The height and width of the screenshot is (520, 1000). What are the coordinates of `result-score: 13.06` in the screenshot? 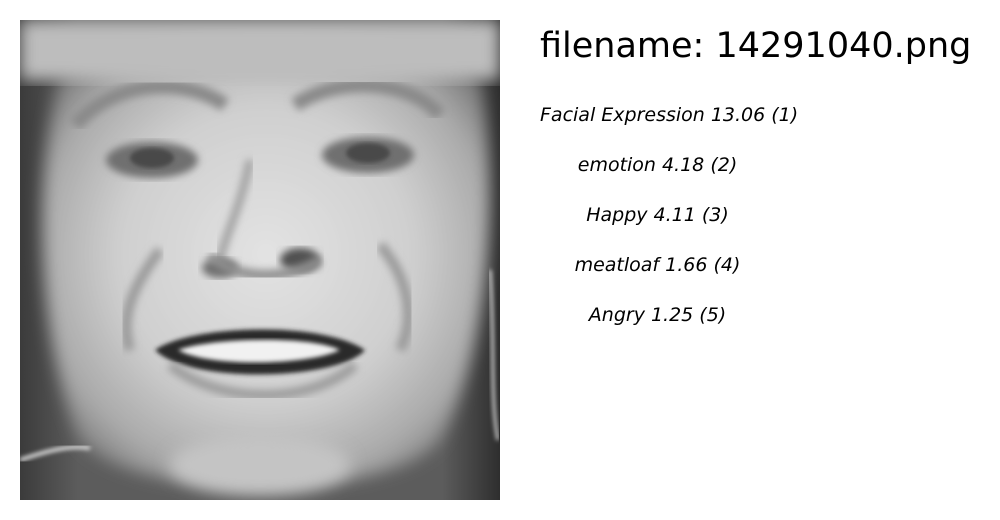 It's located at (738, 115).